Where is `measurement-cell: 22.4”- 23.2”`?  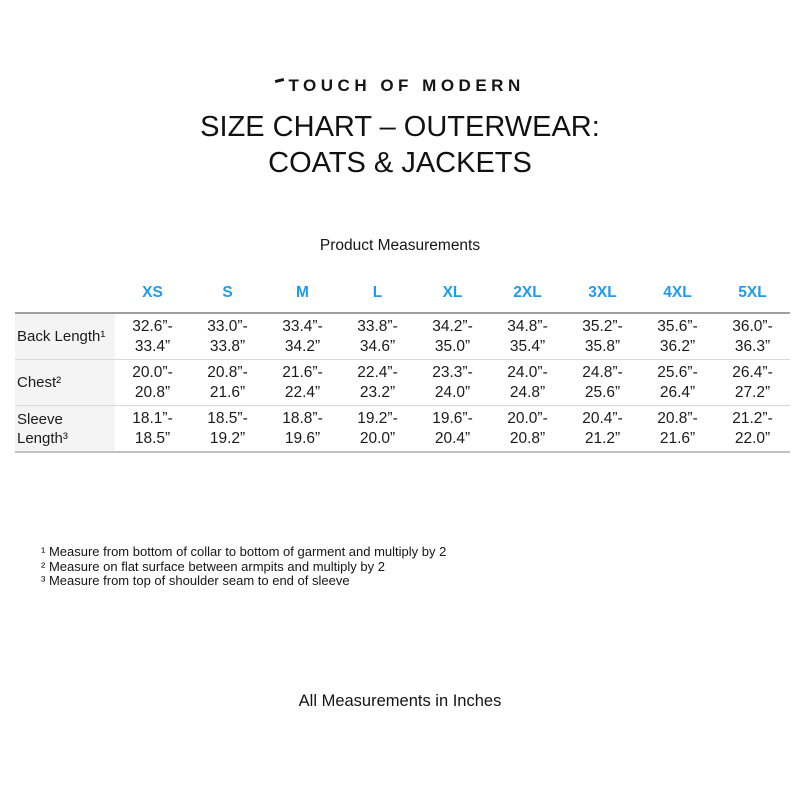 measurement-cell: 22.4”- 23.2” is located at coordinates (377, 382).